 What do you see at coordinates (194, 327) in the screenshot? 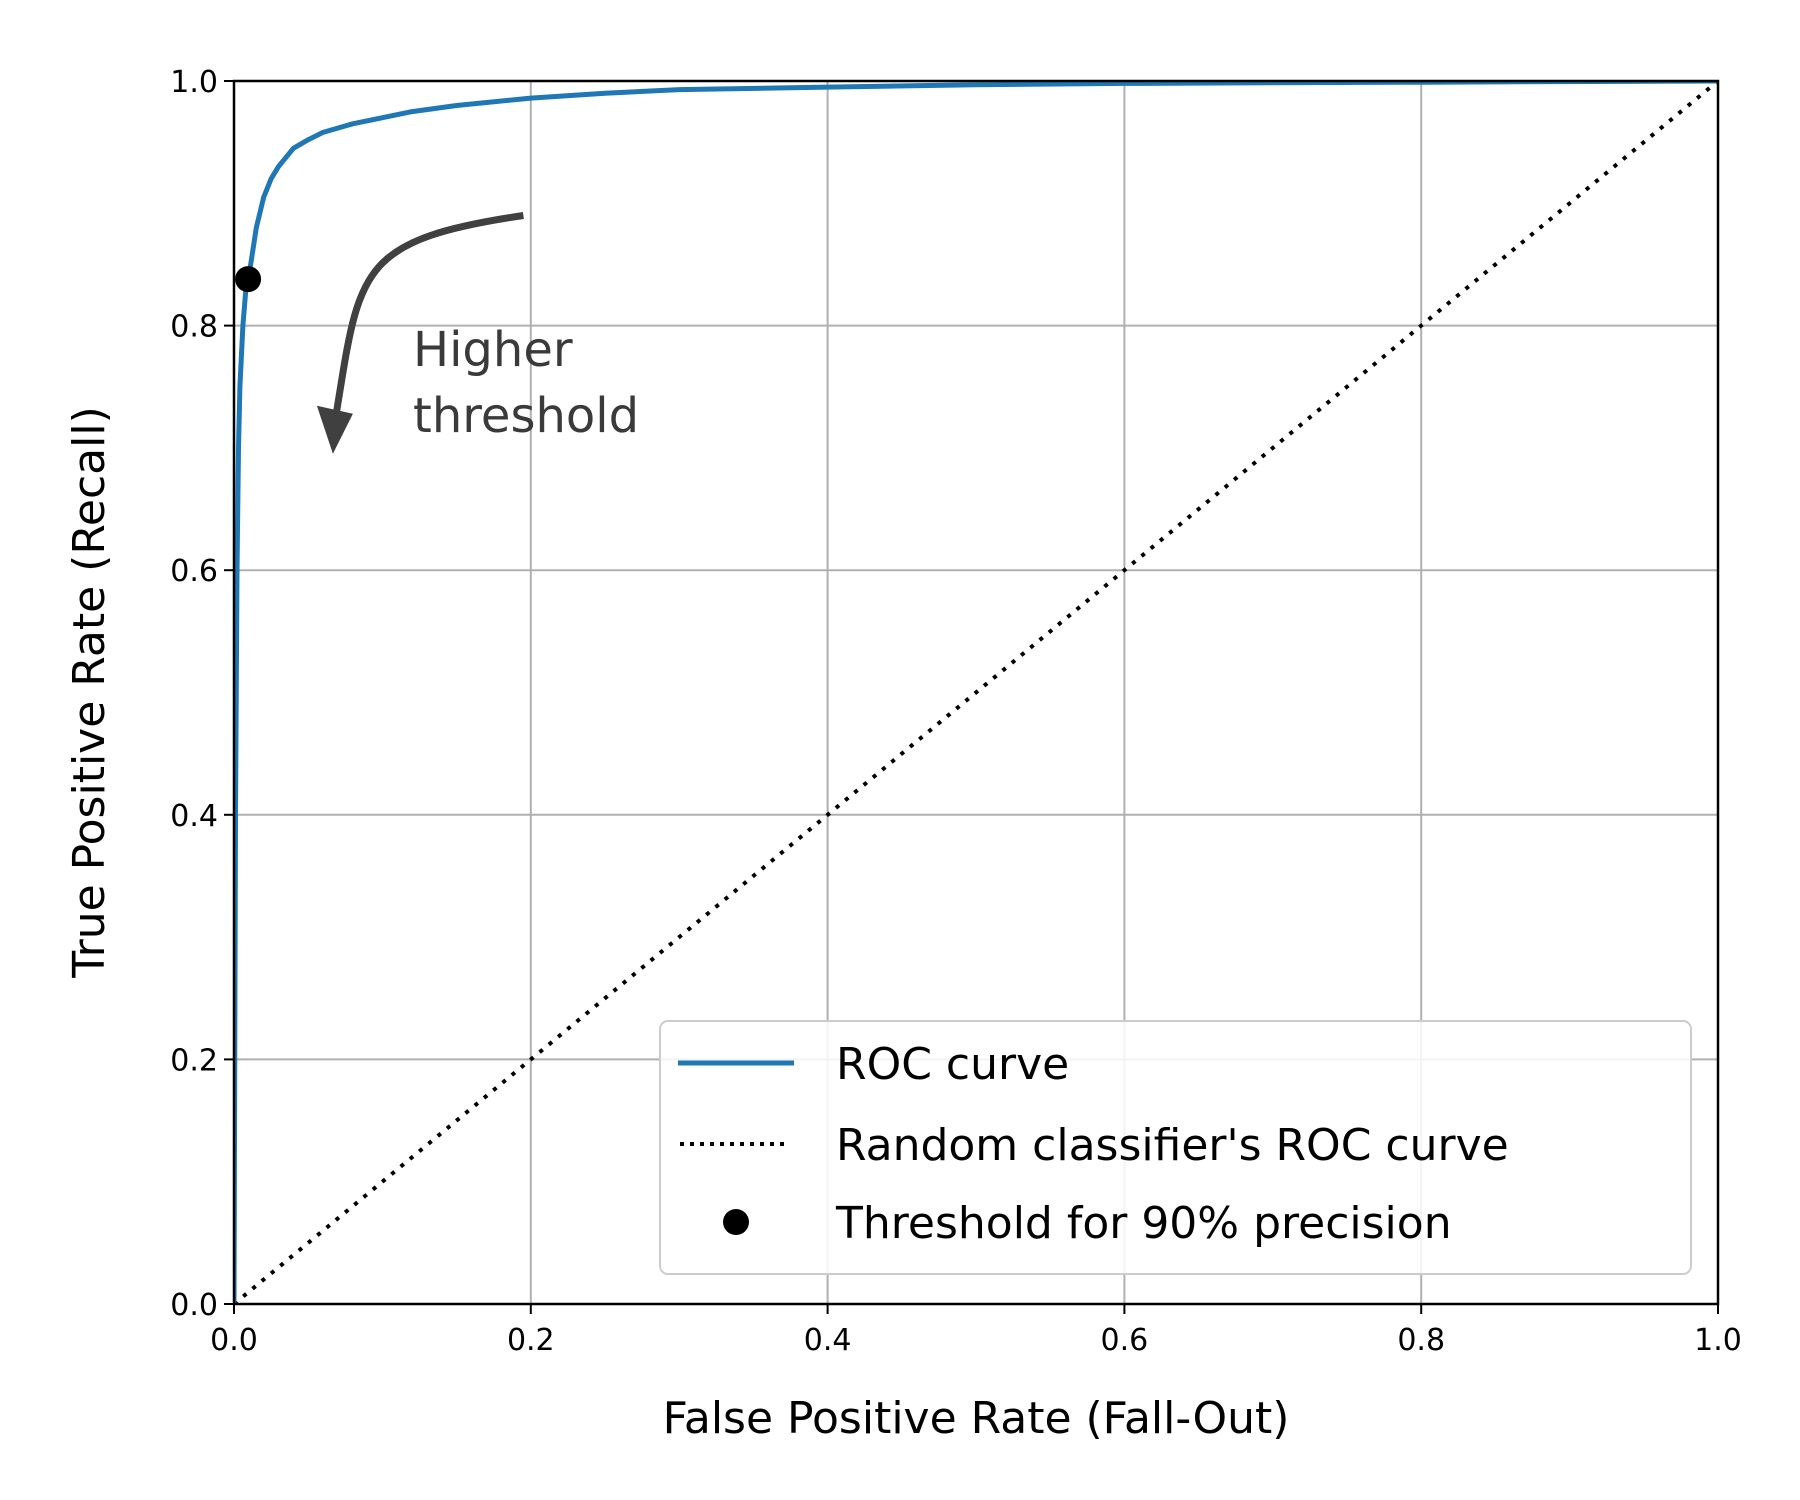
I see `y-tick-label: 0.8` at bounding box center [194, 327].